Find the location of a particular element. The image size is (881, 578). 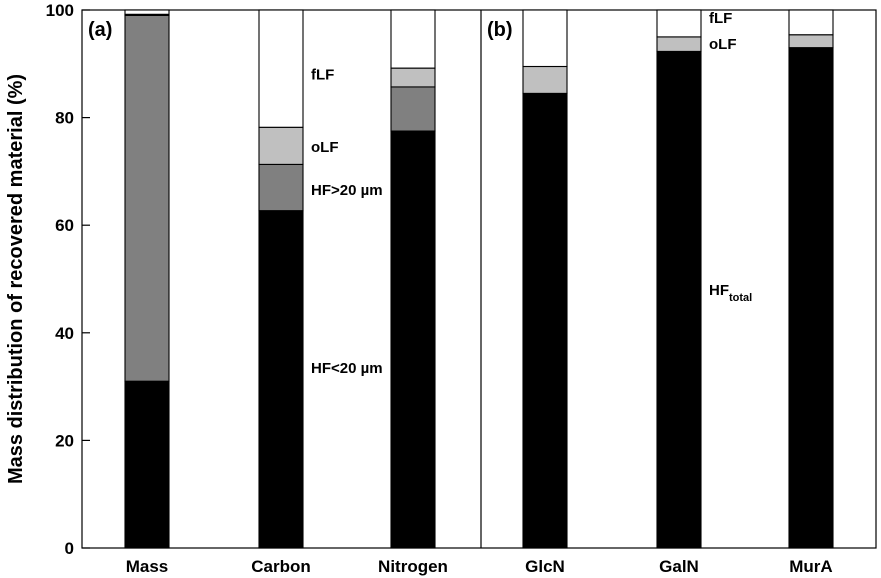

bar-galn-hf-total is located at coordinates (679, 299).